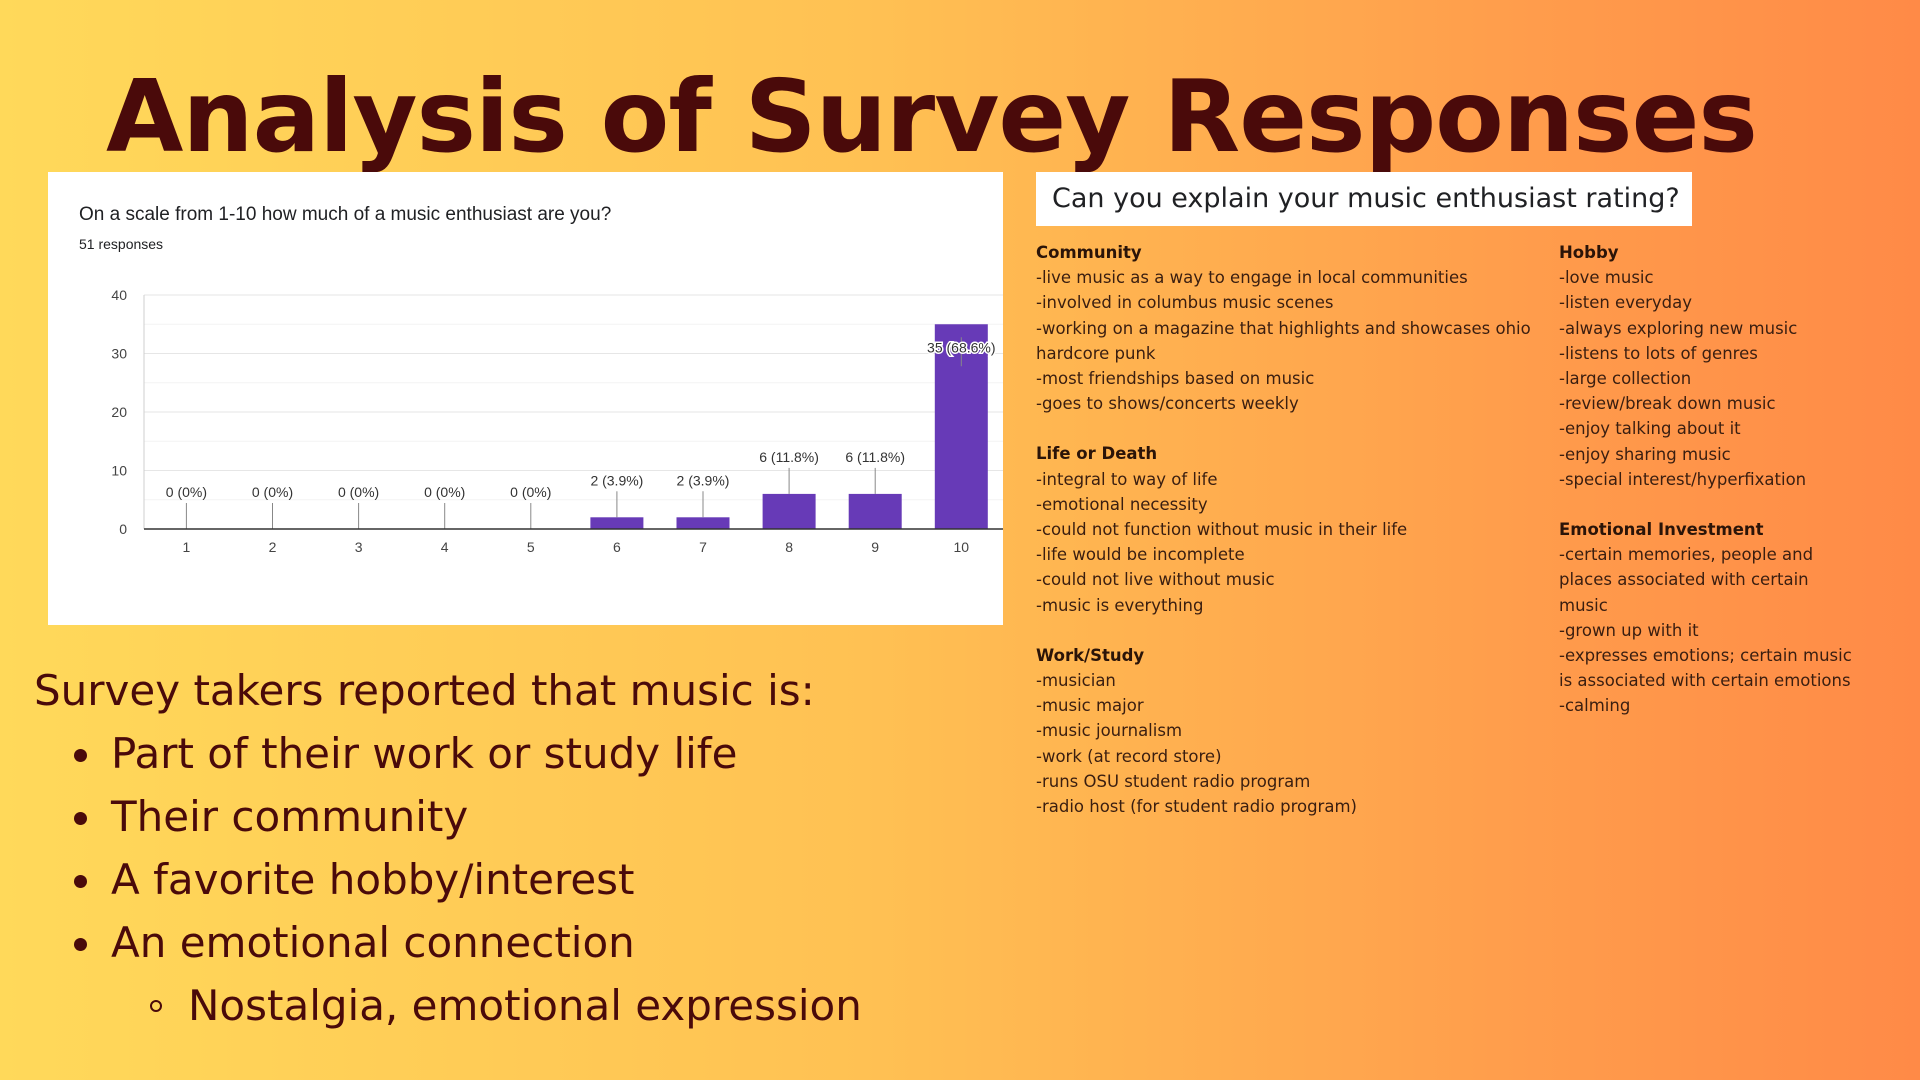  What do you see at coordinates (1140, 555) in the screenshot?
I see `category-item: -life would be incomplete` at bounding box center [1140, 555].